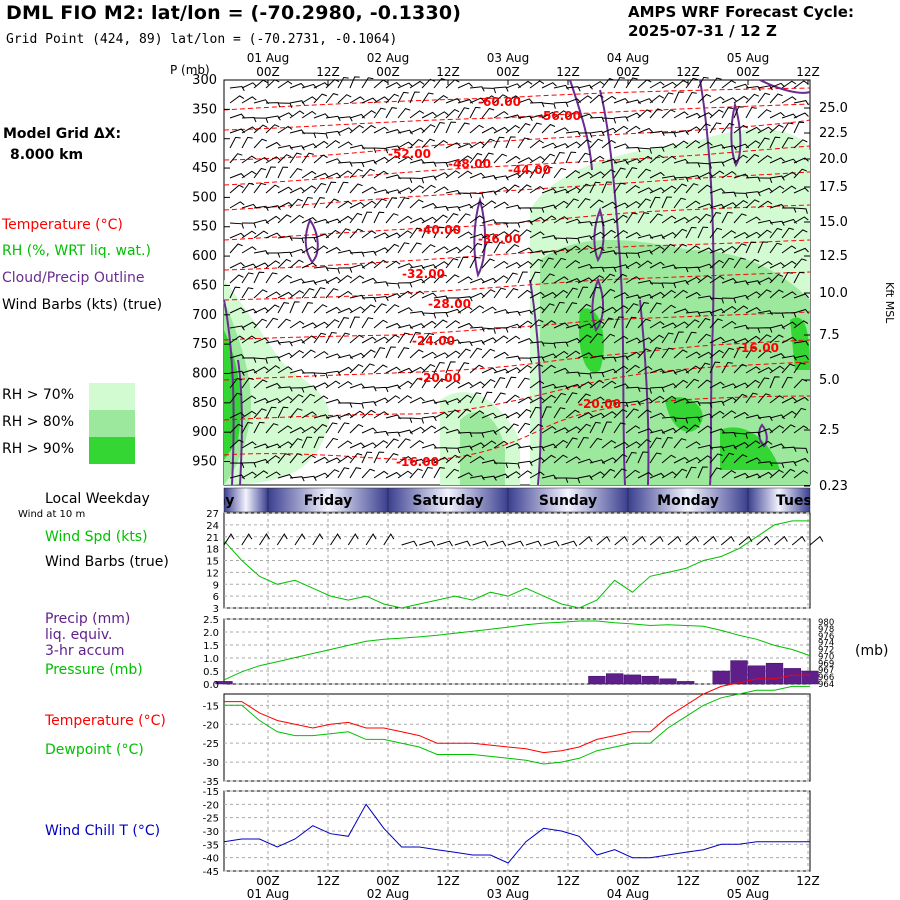 This screenshot has height=900, width=900. Describe the element at coordinates (211, 819) in the screenshot. I see `wind-chill-tick-label: -25` at that location.